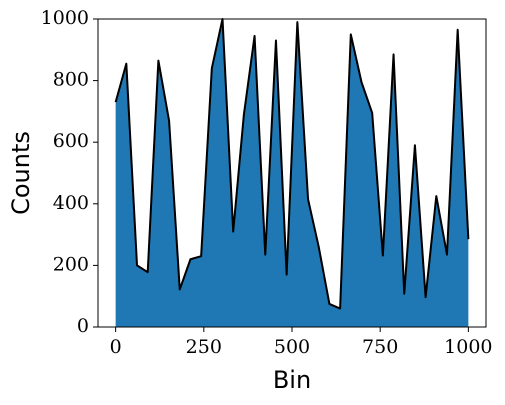  What do you see at coordinates (116, 347) in the screenshot?
I see `x-tick-label: 0` at bounding box center [116, 347].